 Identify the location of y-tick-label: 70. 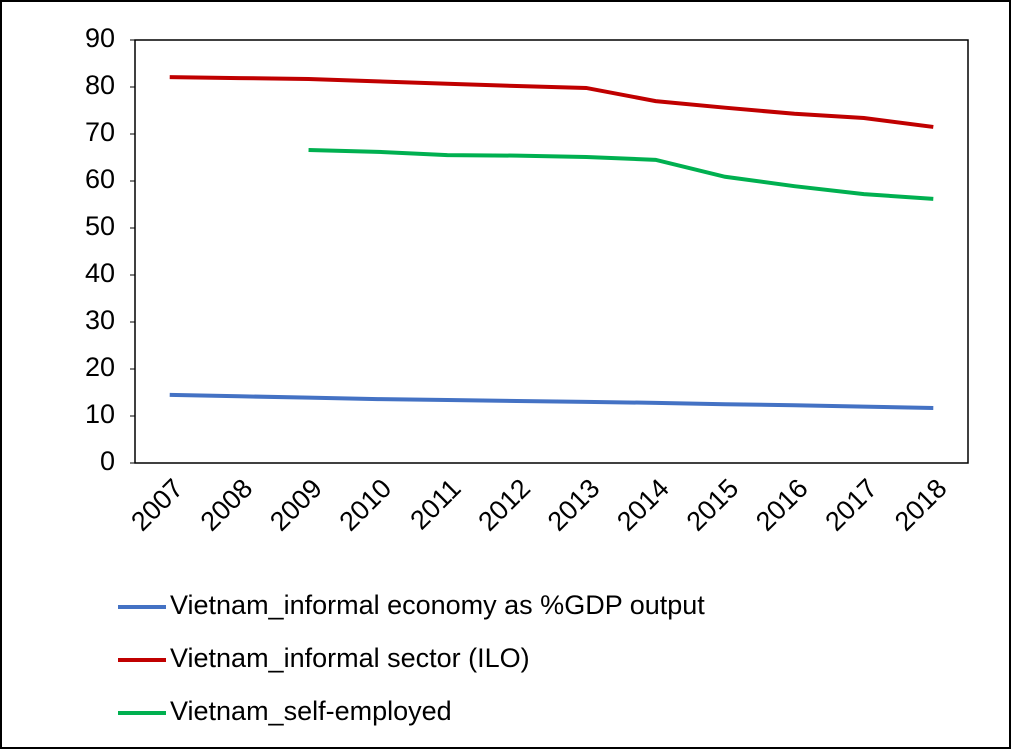
(100, 132).